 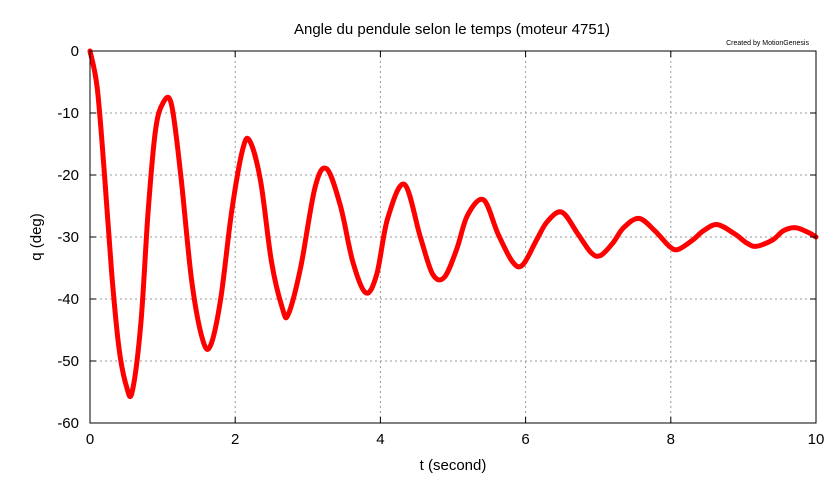 I want to click on x-tick-label: 4, so click(x=380, y=439).